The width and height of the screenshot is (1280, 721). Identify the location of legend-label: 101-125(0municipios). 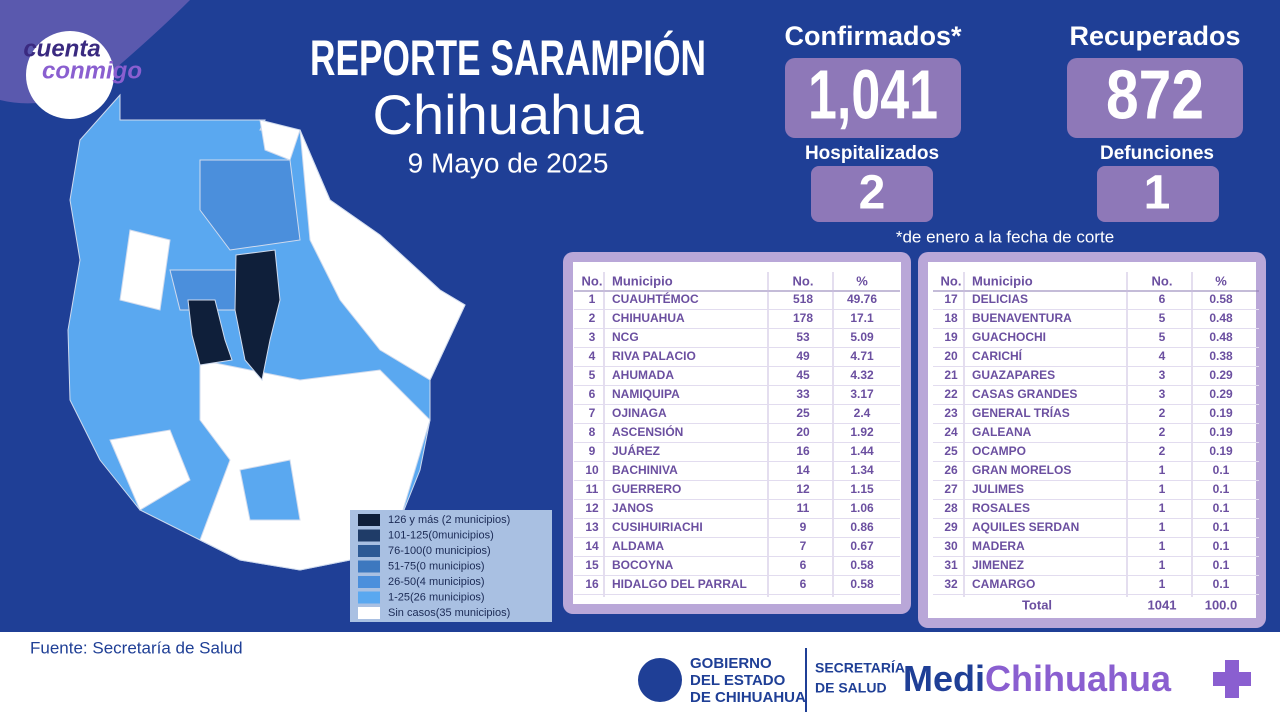
(441, 535).